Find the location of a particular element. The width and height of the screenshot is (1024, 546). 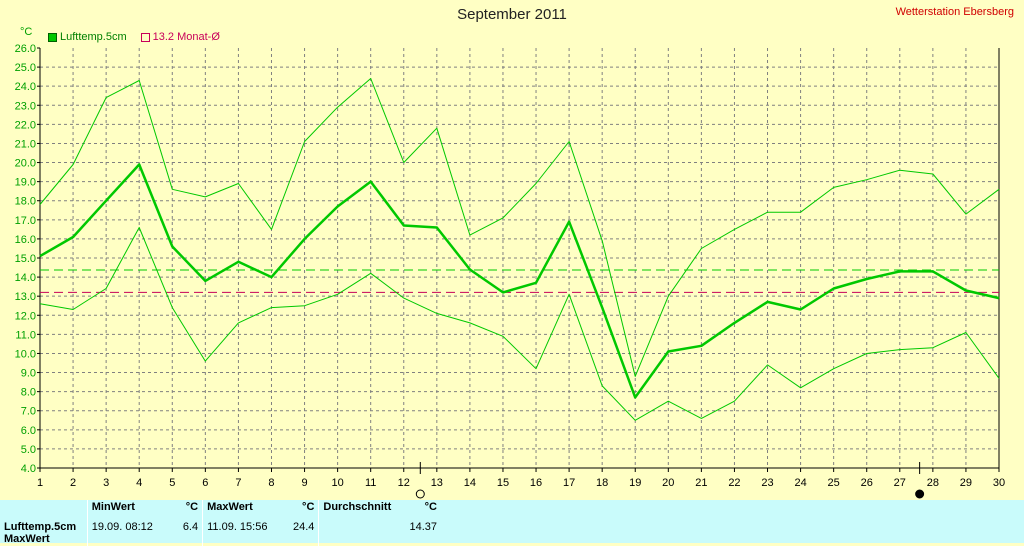

chart-title: September 2011 is located at coordinates (512, 14).